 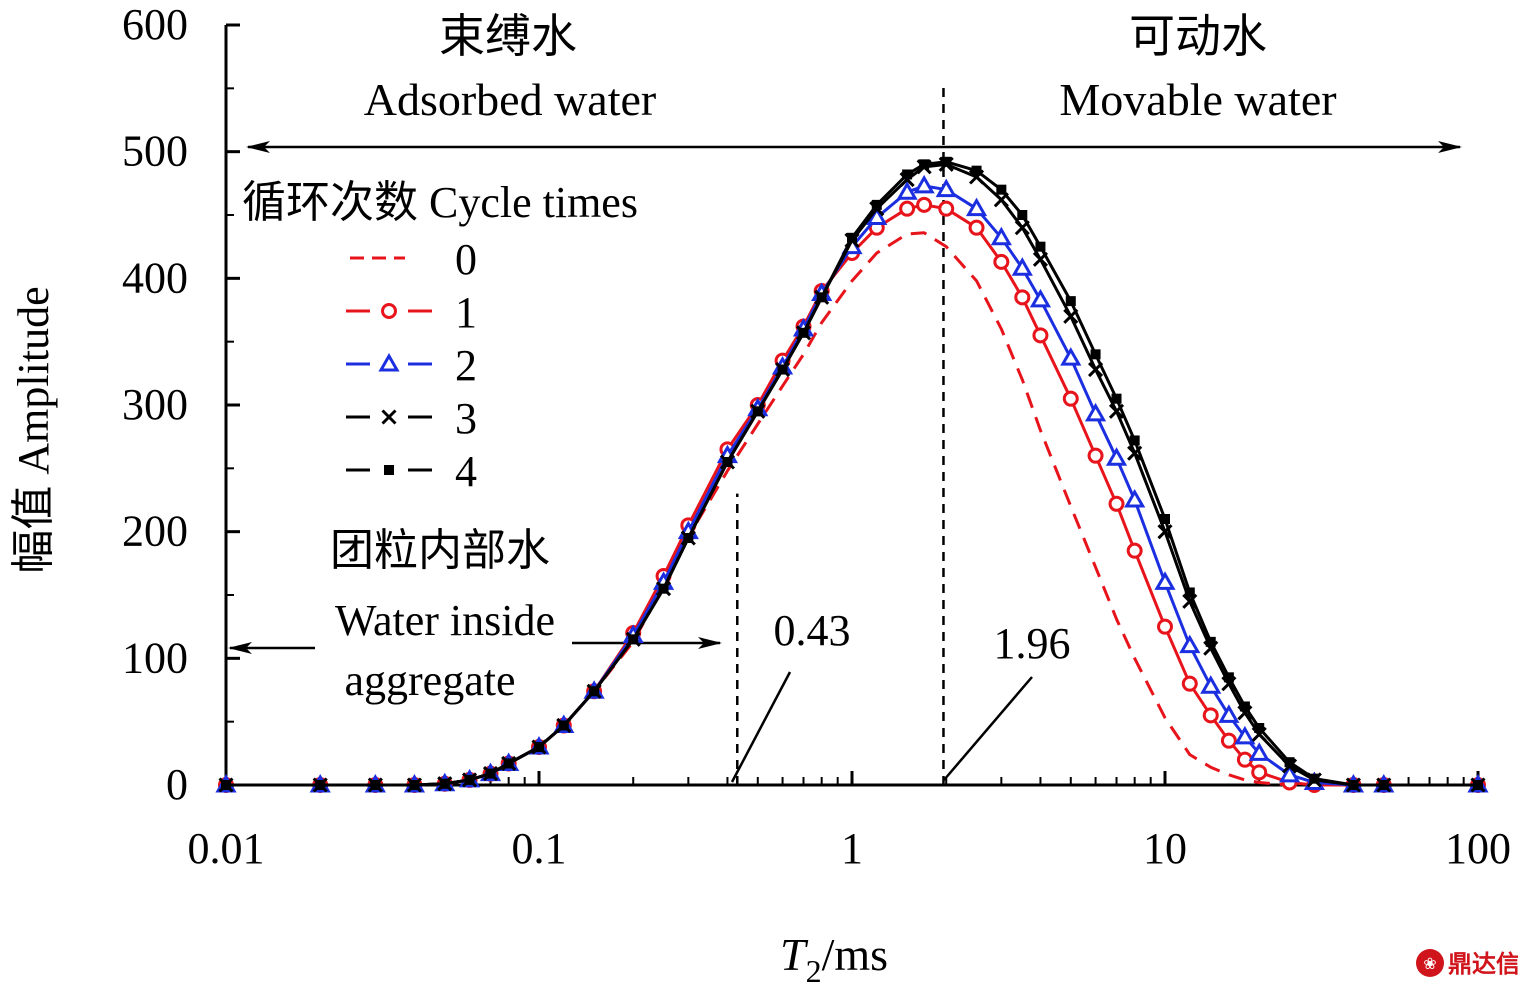 I want to click on legend-title: 循环次数 Cycle times, so click(x=440, y=202).